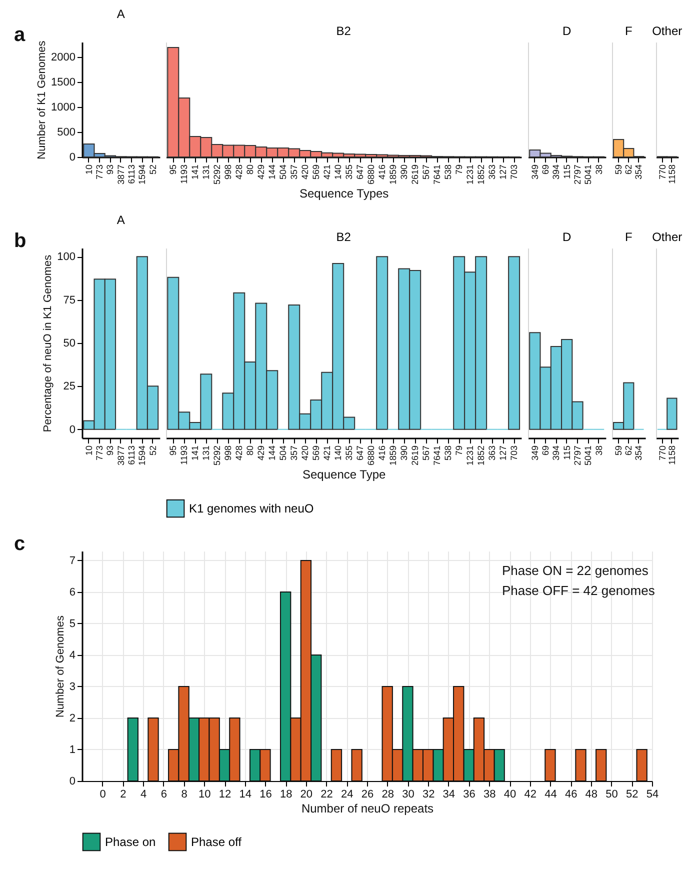 The width and height of the screenshot is (692, 874). What do you see at coordinates (567, 171) in the screenshot?
I see `x-tick-label: 115` at bounding box center [567, 171].